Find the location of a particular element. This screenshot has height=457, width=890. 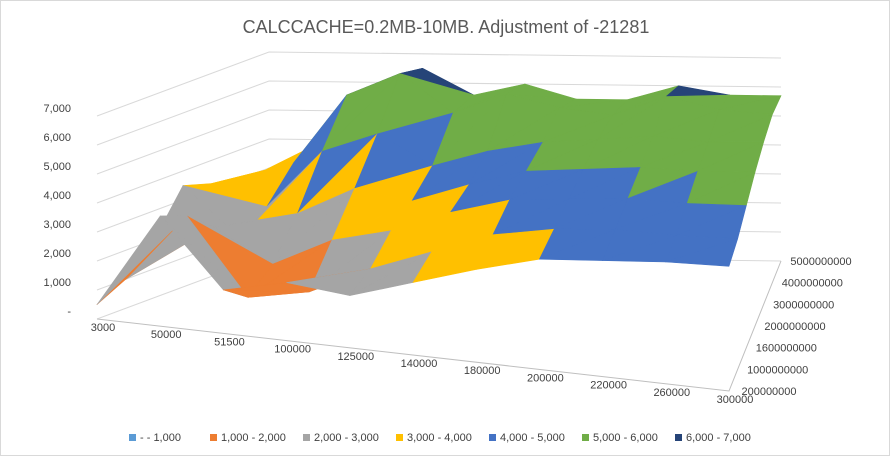

legend-label: 5,000 - 6,000 is located at coordinates (625, 438).